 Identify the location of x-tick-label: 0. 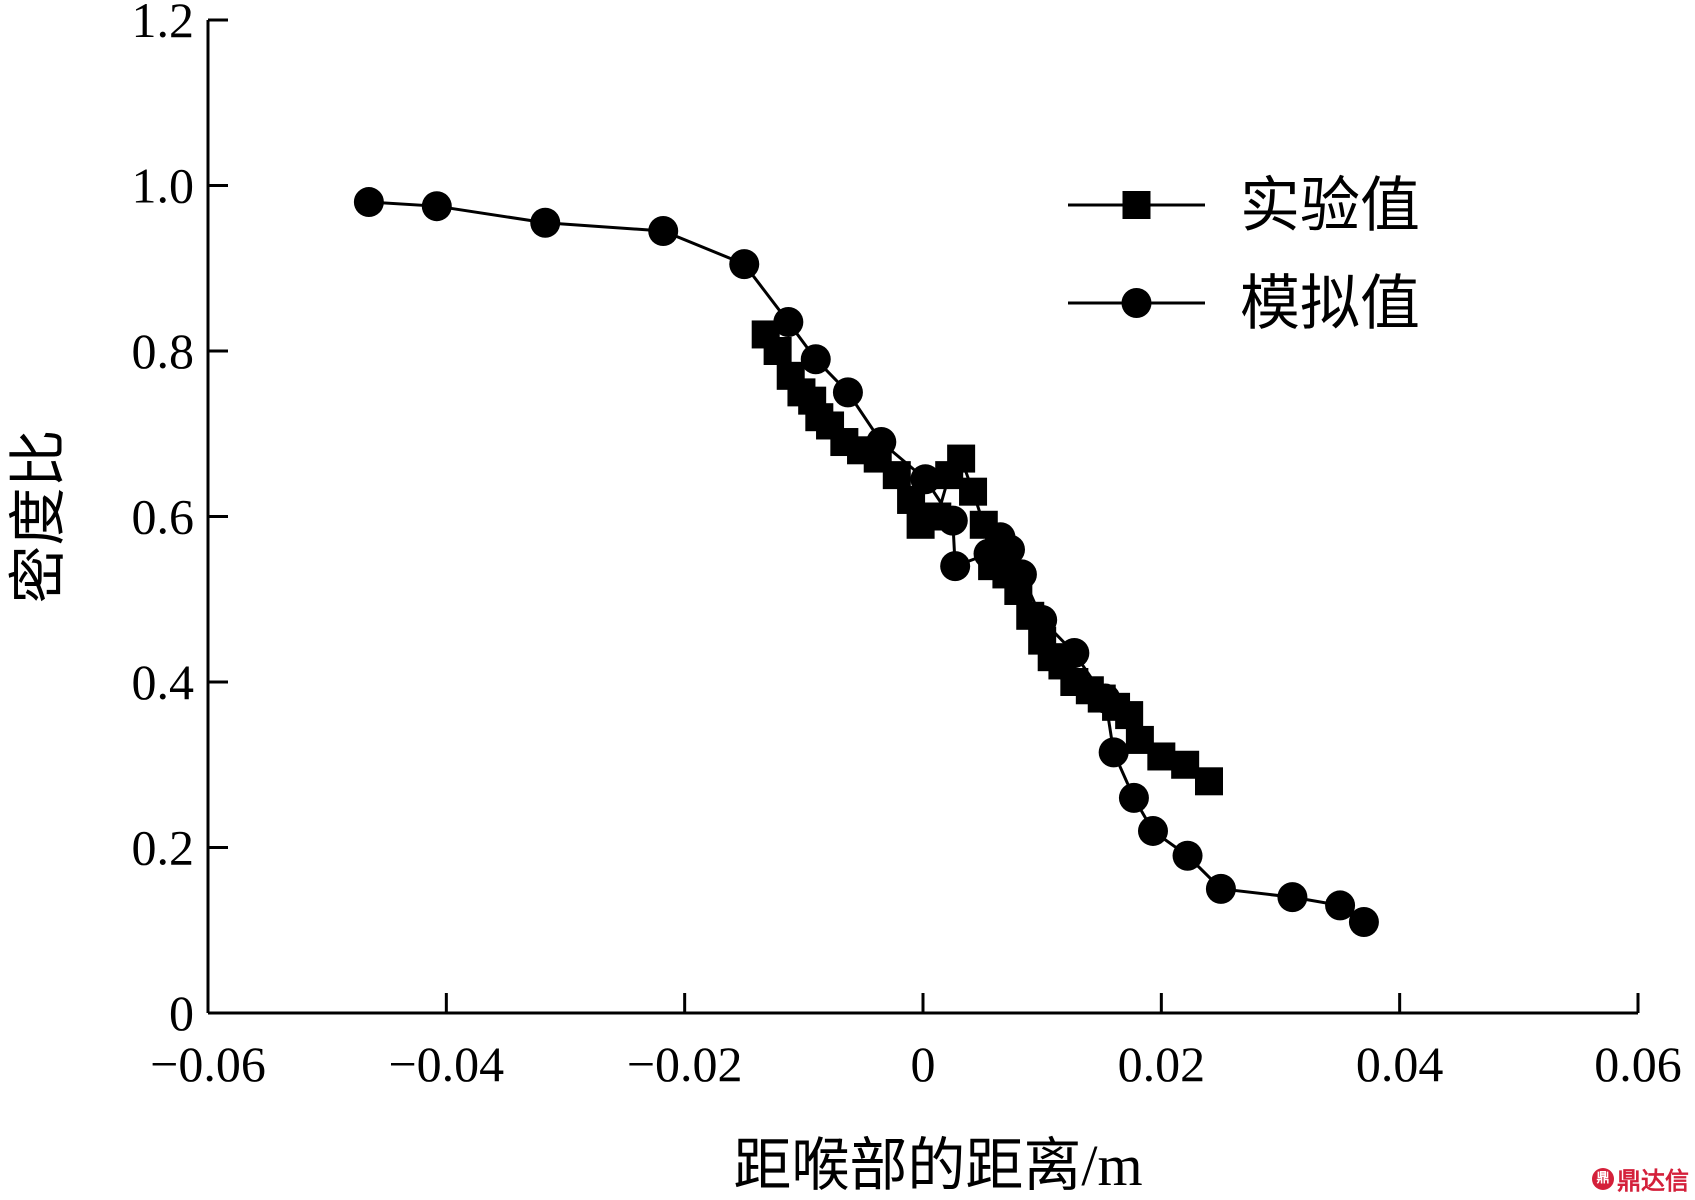
(923, 1064).